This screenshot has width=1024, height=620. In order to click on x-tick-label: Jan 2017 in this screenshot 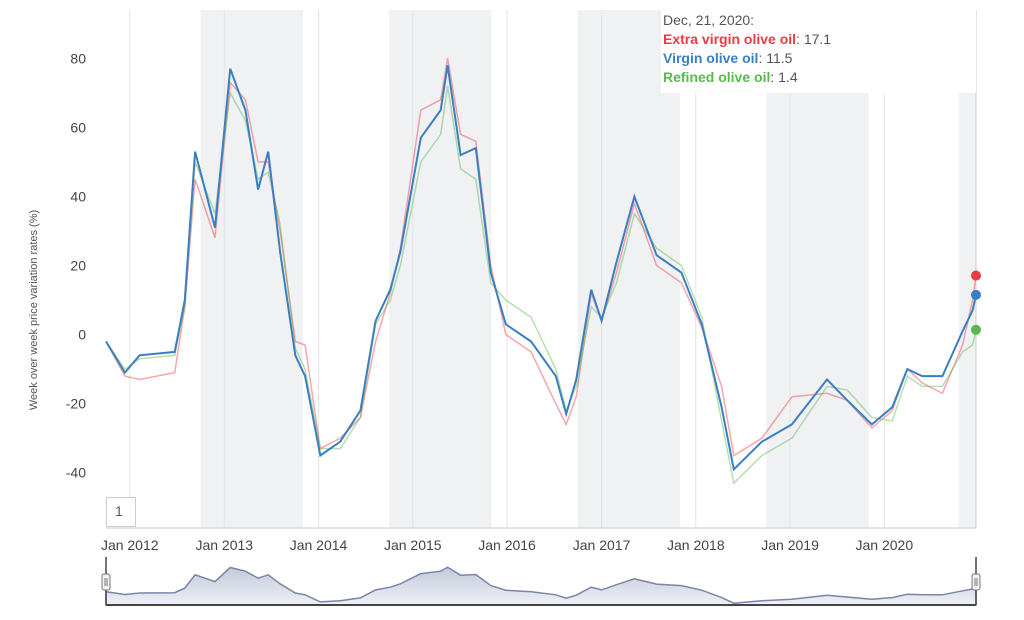, I will do `click(602, 545)`.